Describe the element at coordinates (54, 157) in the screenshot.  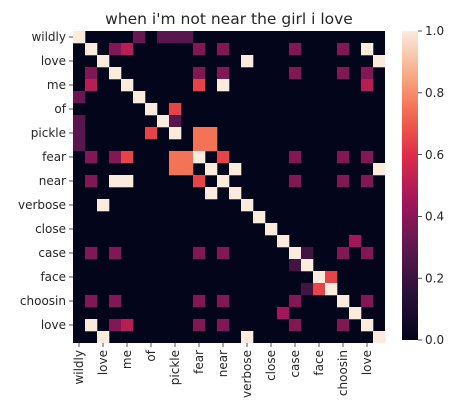
I see `y-tick-label: fear` at that location.